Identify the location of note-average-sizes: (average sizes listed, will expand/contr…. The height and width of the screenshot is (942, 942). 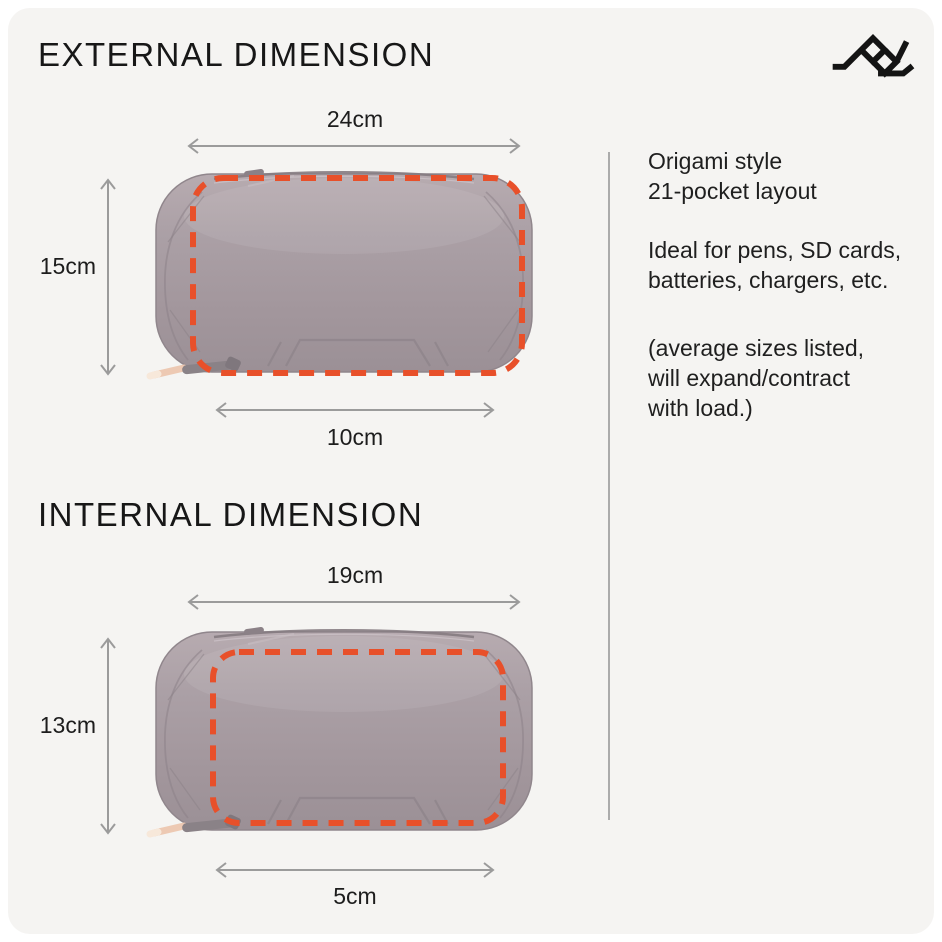
(756, 378).